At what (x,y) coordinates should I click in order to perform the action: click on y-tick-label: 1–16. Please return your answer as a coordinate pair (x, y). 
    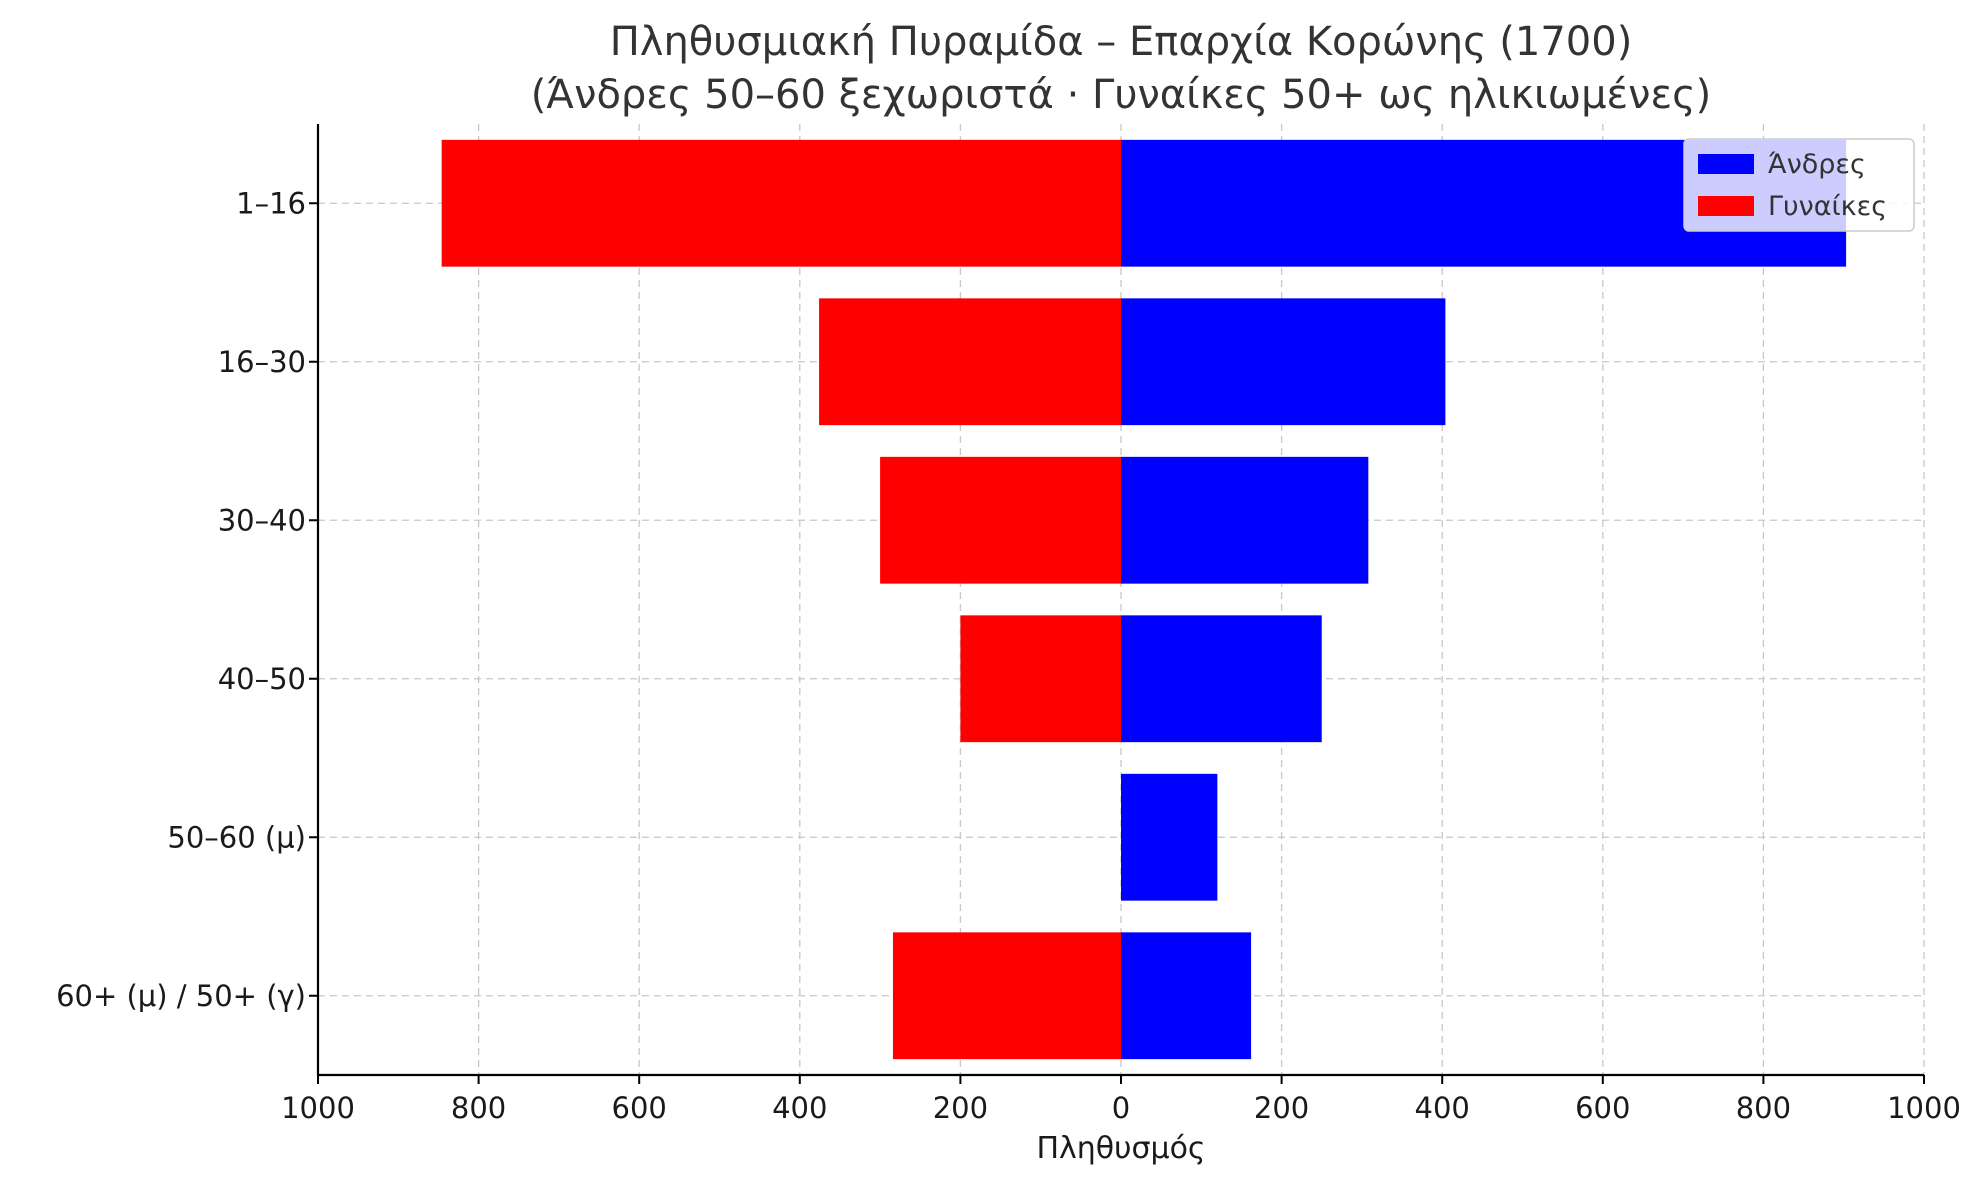
    Looking at the image, I should click on (271, 203).